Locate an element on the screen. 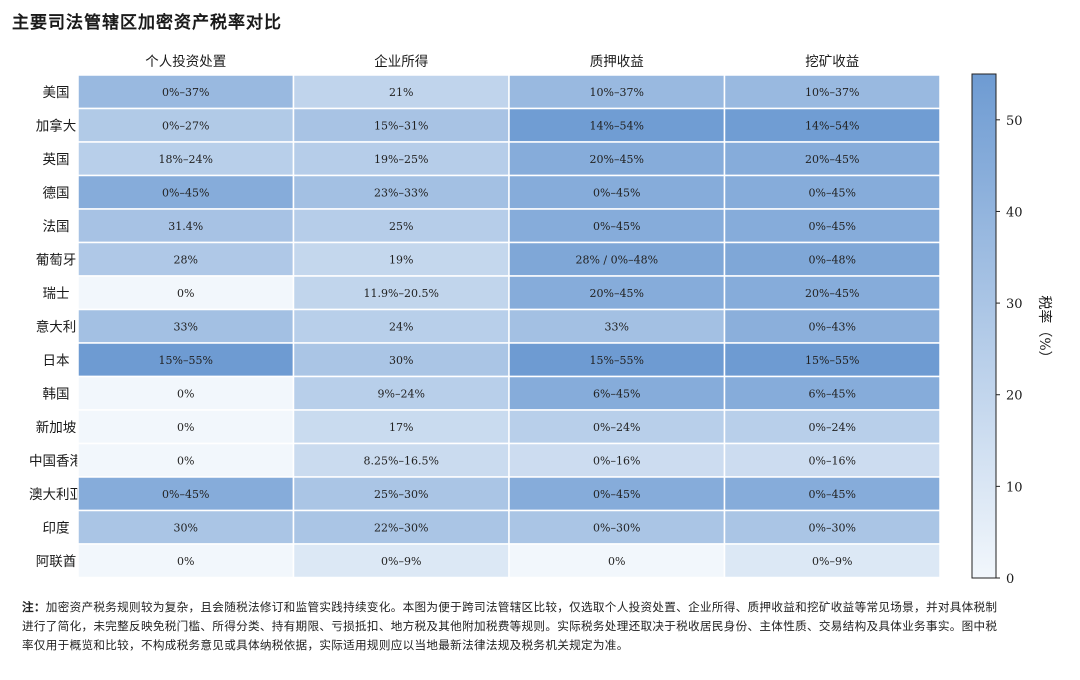 The image size is (1080, 680). cell-label: 15%–31% is located at coordinates (401, 125).